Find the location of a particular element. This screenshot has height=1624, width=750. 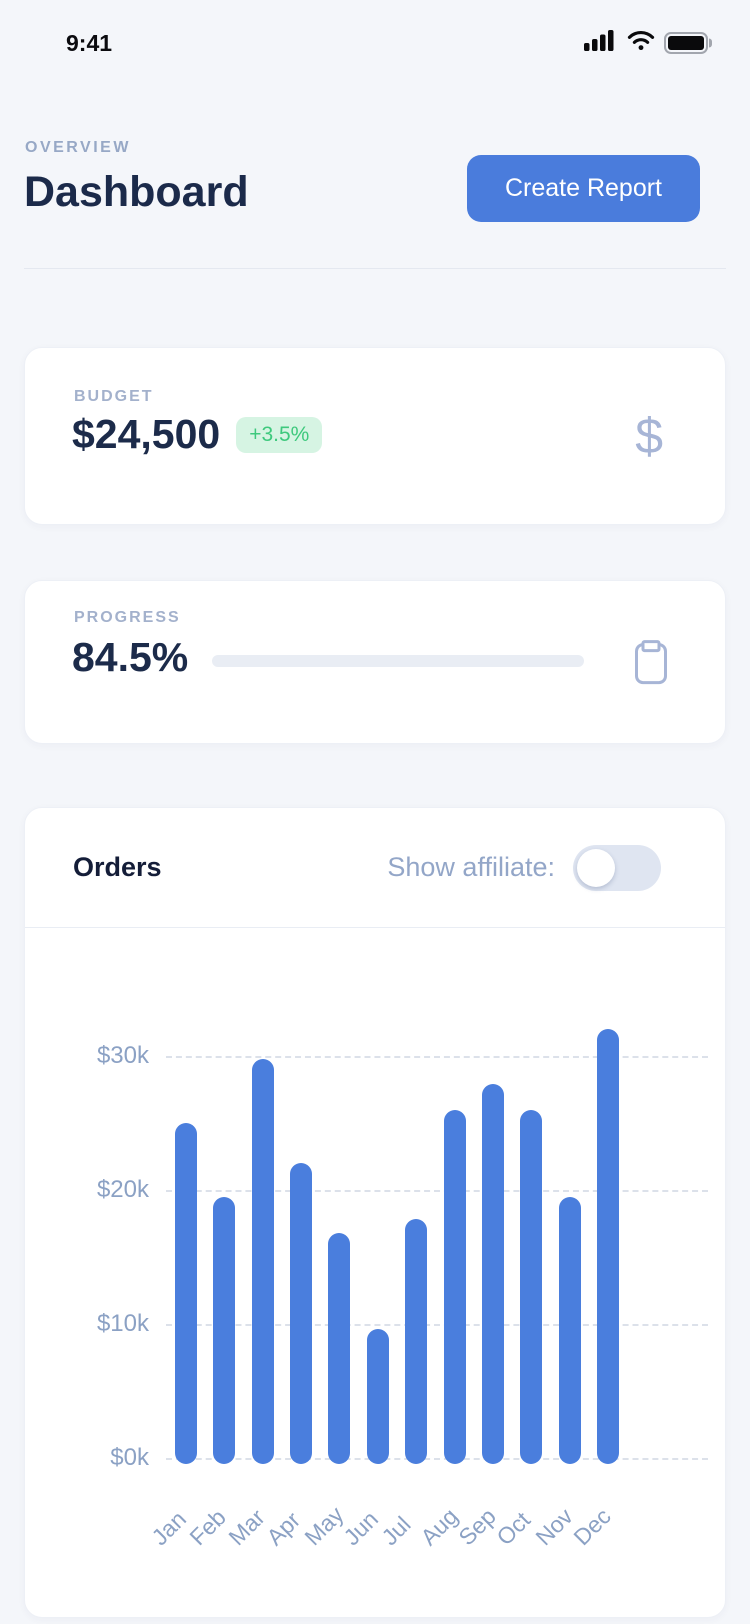

gridline-$30k is located at coordinates (437, 1057).